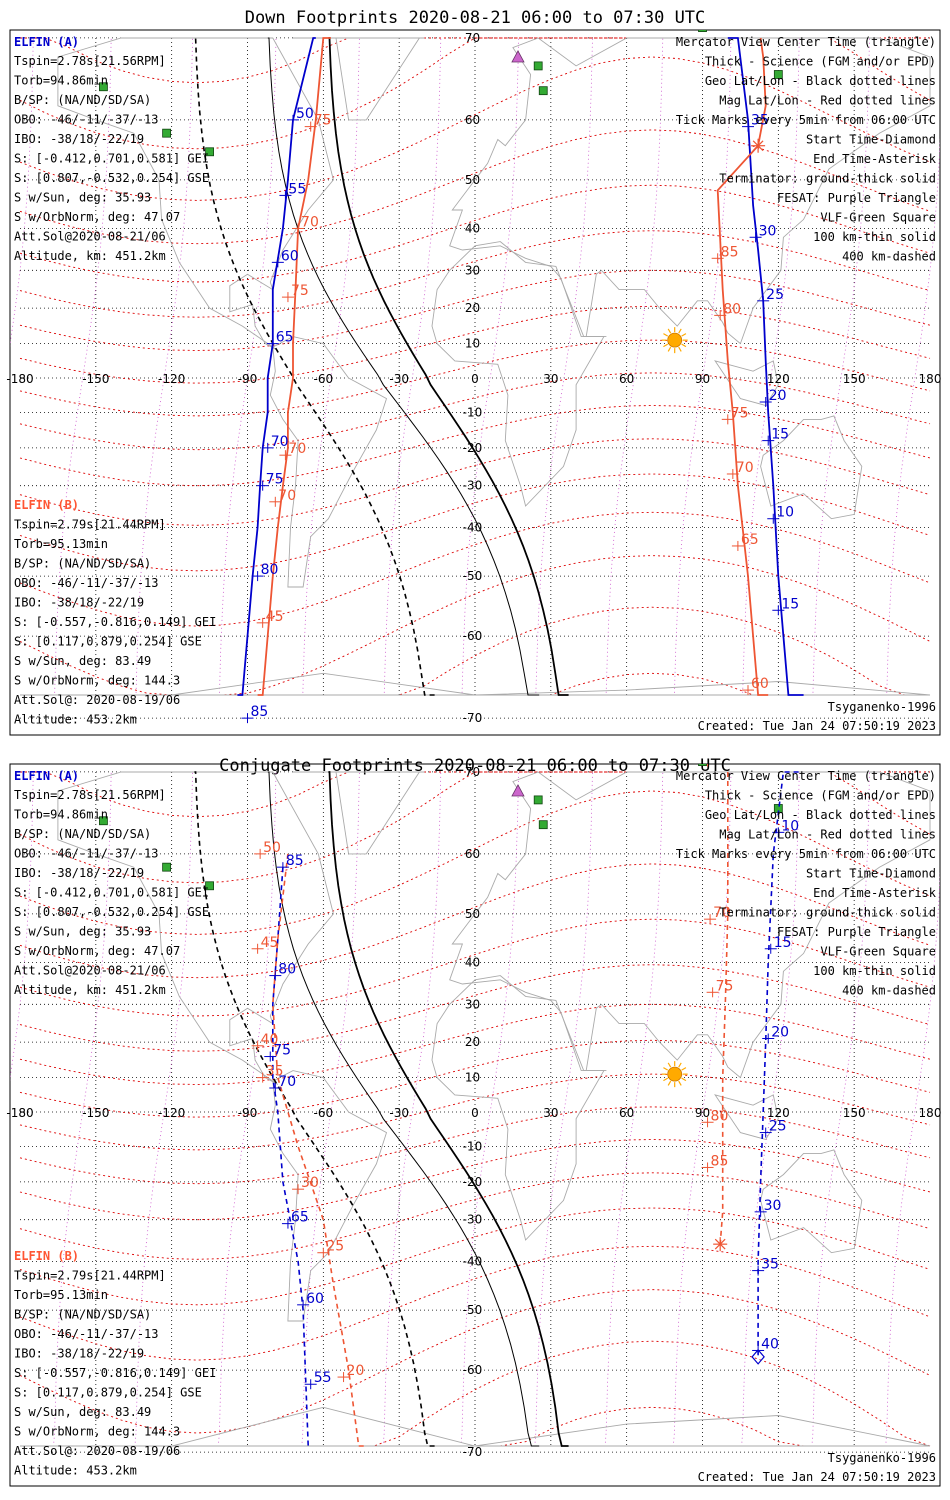  I want to click on sun-icon, so click(674, 340).